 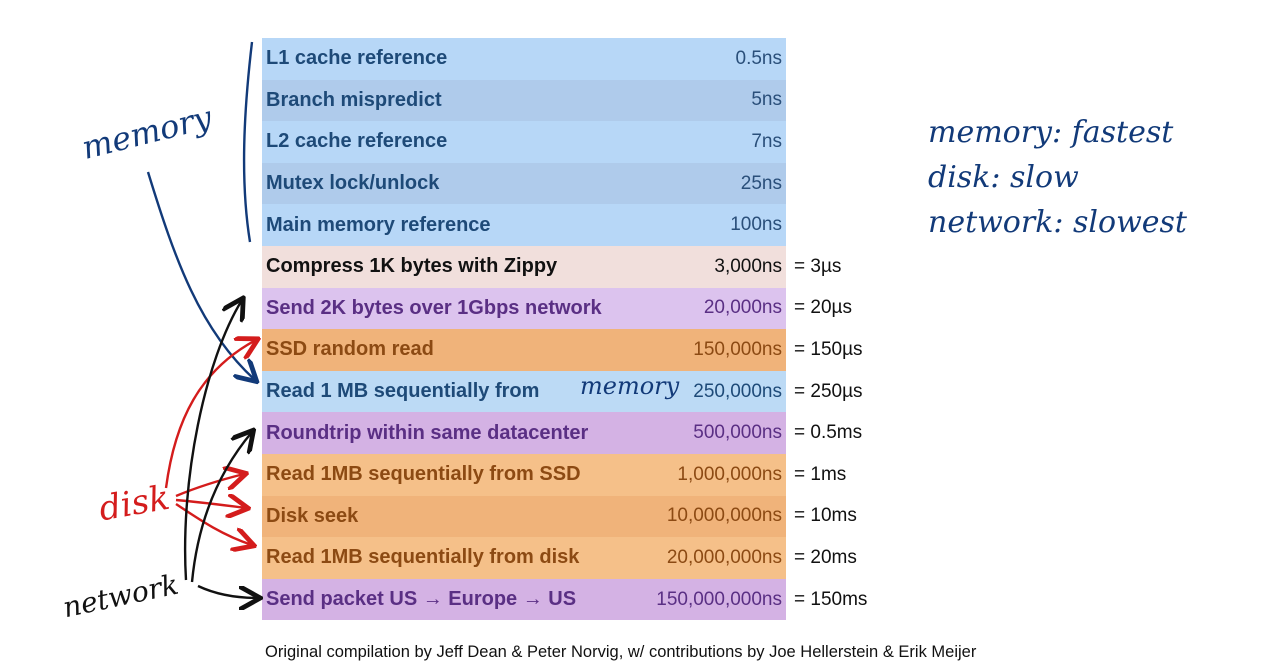 What do you see at coordinates (729, 474) in the screenshot?
I see `latency-value: 1,000,000ns` at bounding box center [729, 474].